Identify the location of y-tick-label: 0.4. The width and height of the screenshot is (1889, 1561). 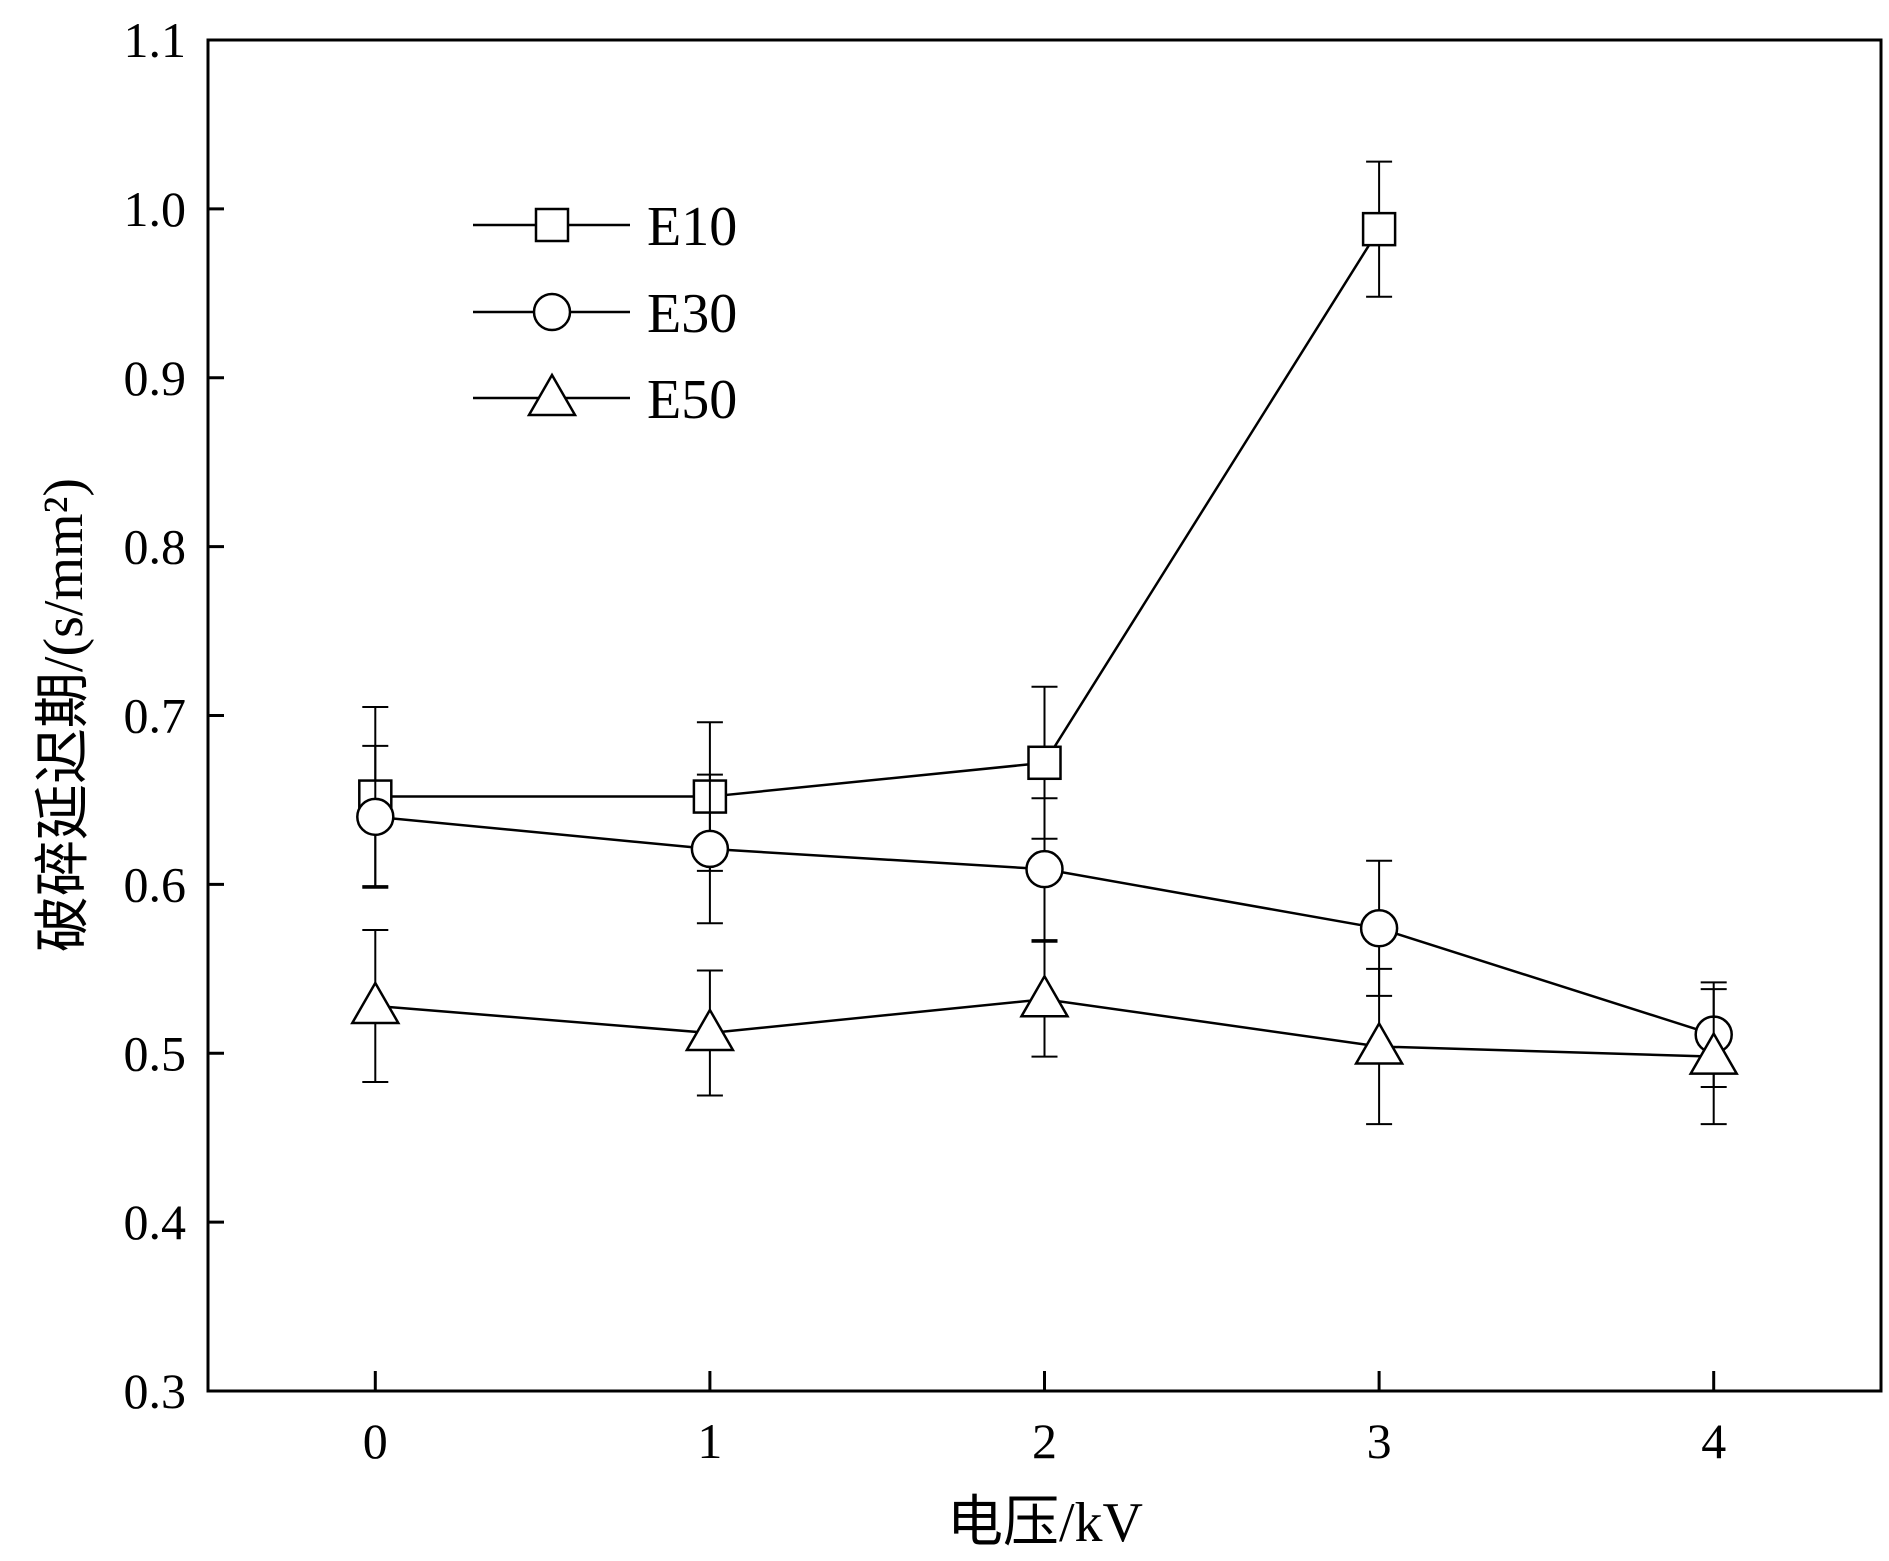
(155, 1222).